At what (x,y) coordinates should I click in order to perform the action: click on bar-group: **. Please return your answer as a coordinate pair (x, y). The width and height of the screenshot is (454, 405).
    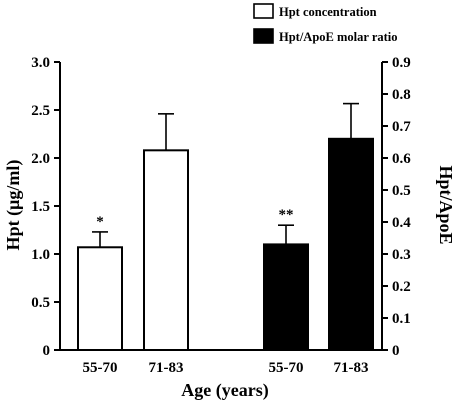
    Looking at the image, I should click on (286, 279).